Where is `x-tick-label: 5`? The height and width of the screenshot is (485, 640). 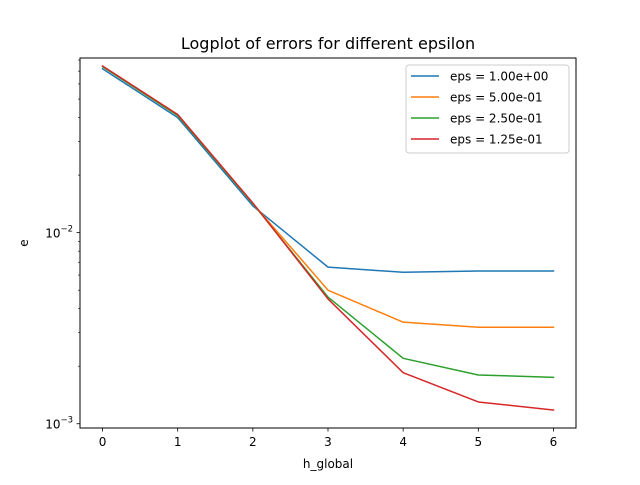 x-tick-label: 5 is located at coordinates (478, 442).